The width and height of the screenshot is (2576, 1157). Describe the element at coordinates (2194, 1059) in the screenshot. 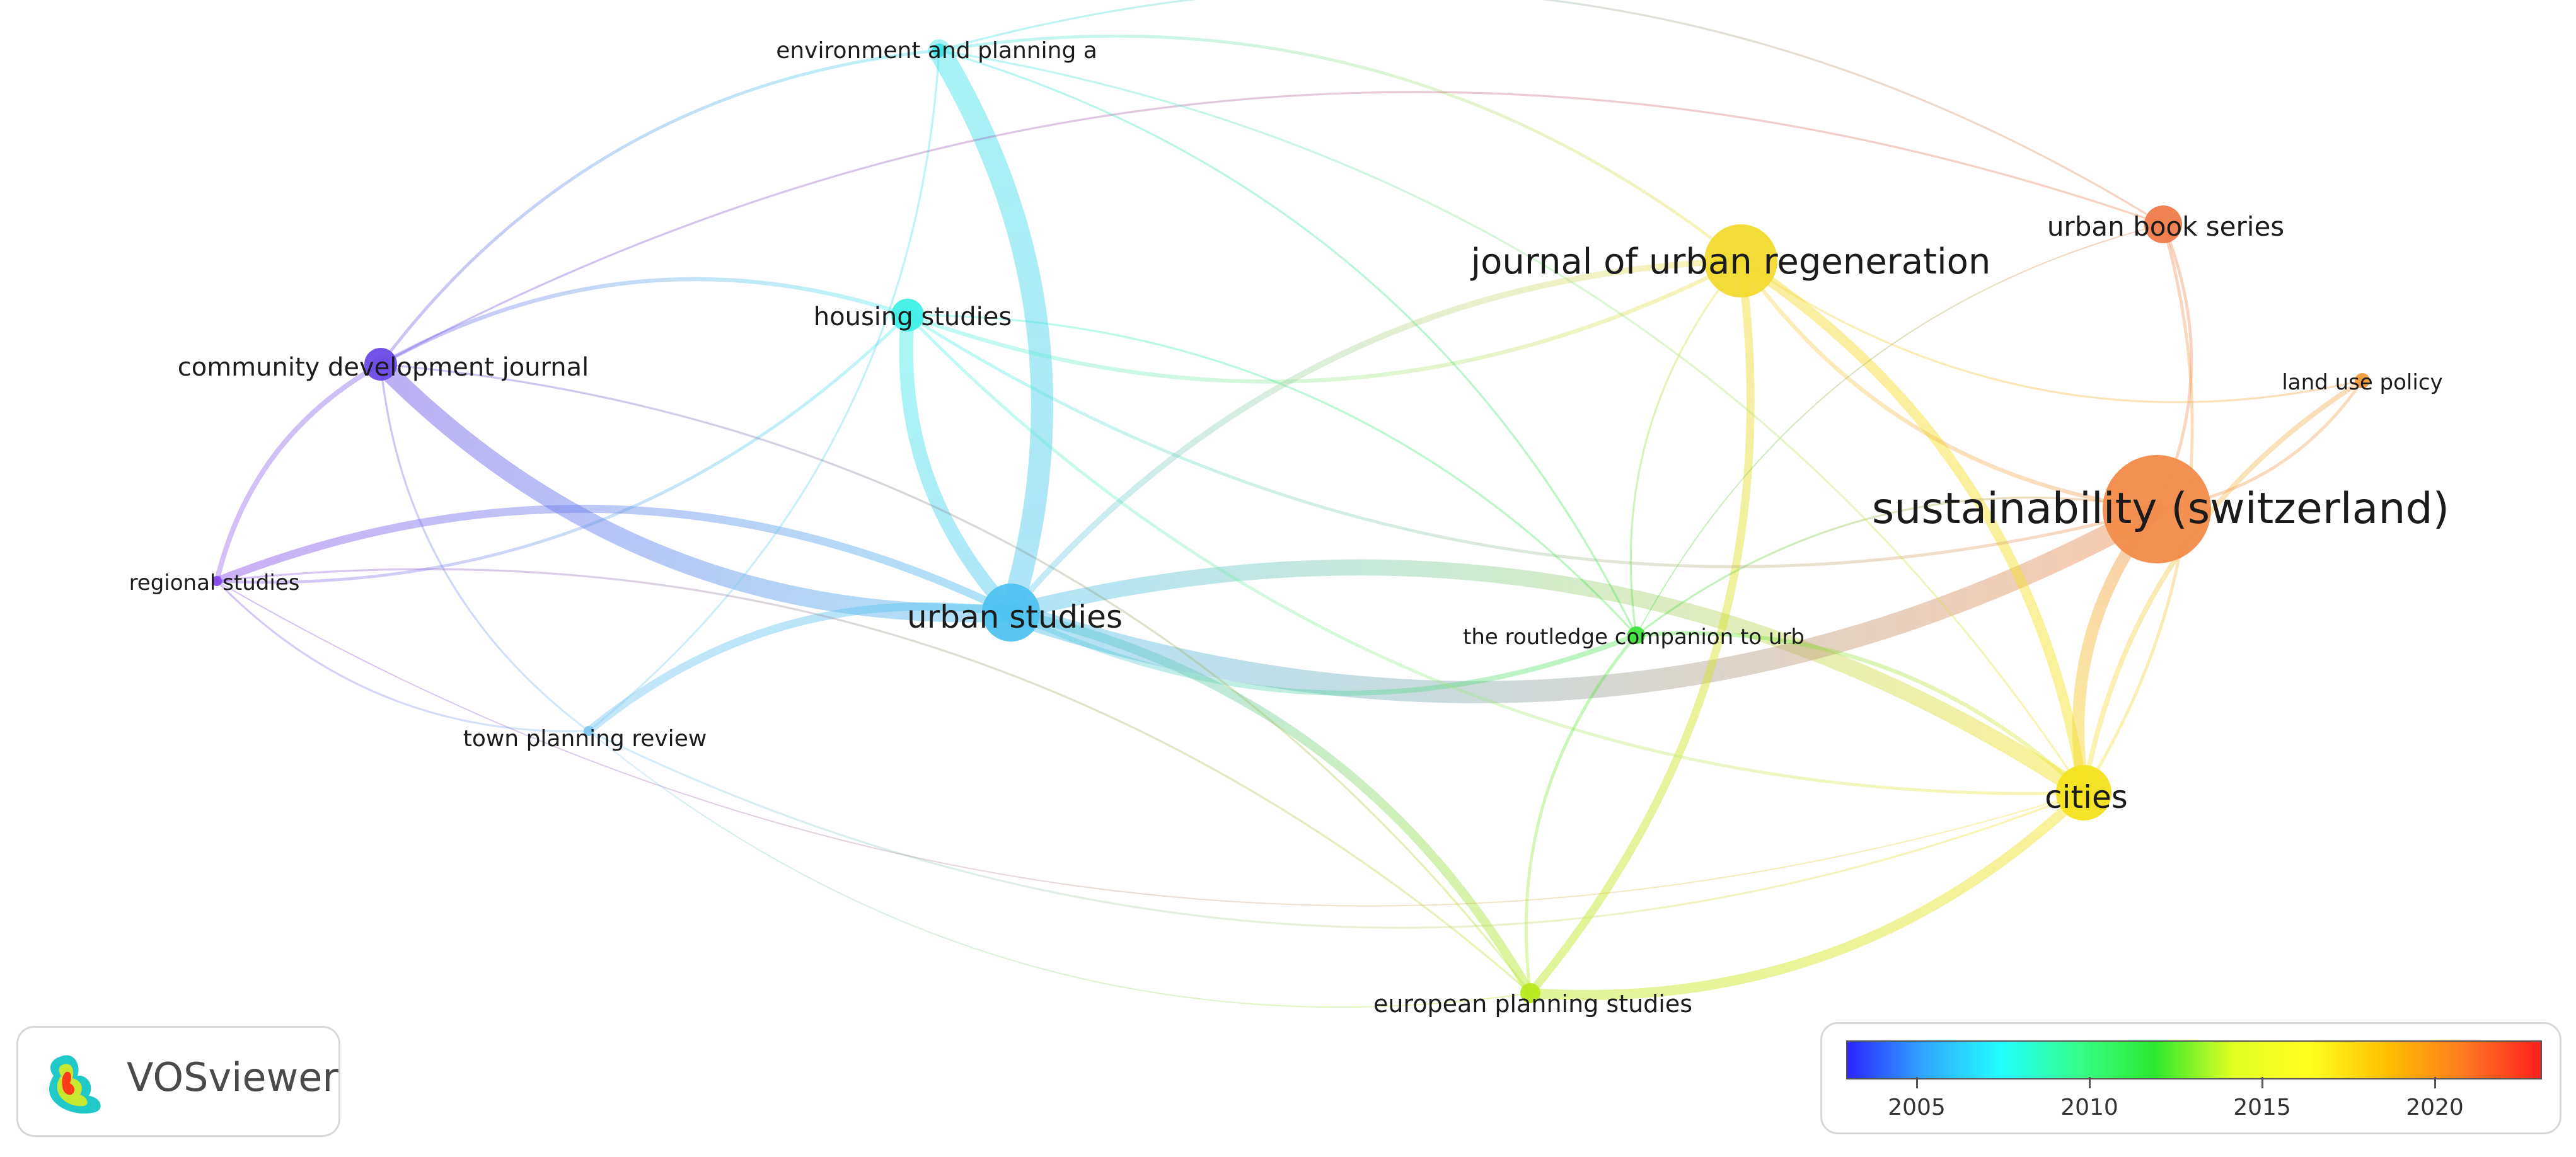

I see `color-scale-bar` at that location.